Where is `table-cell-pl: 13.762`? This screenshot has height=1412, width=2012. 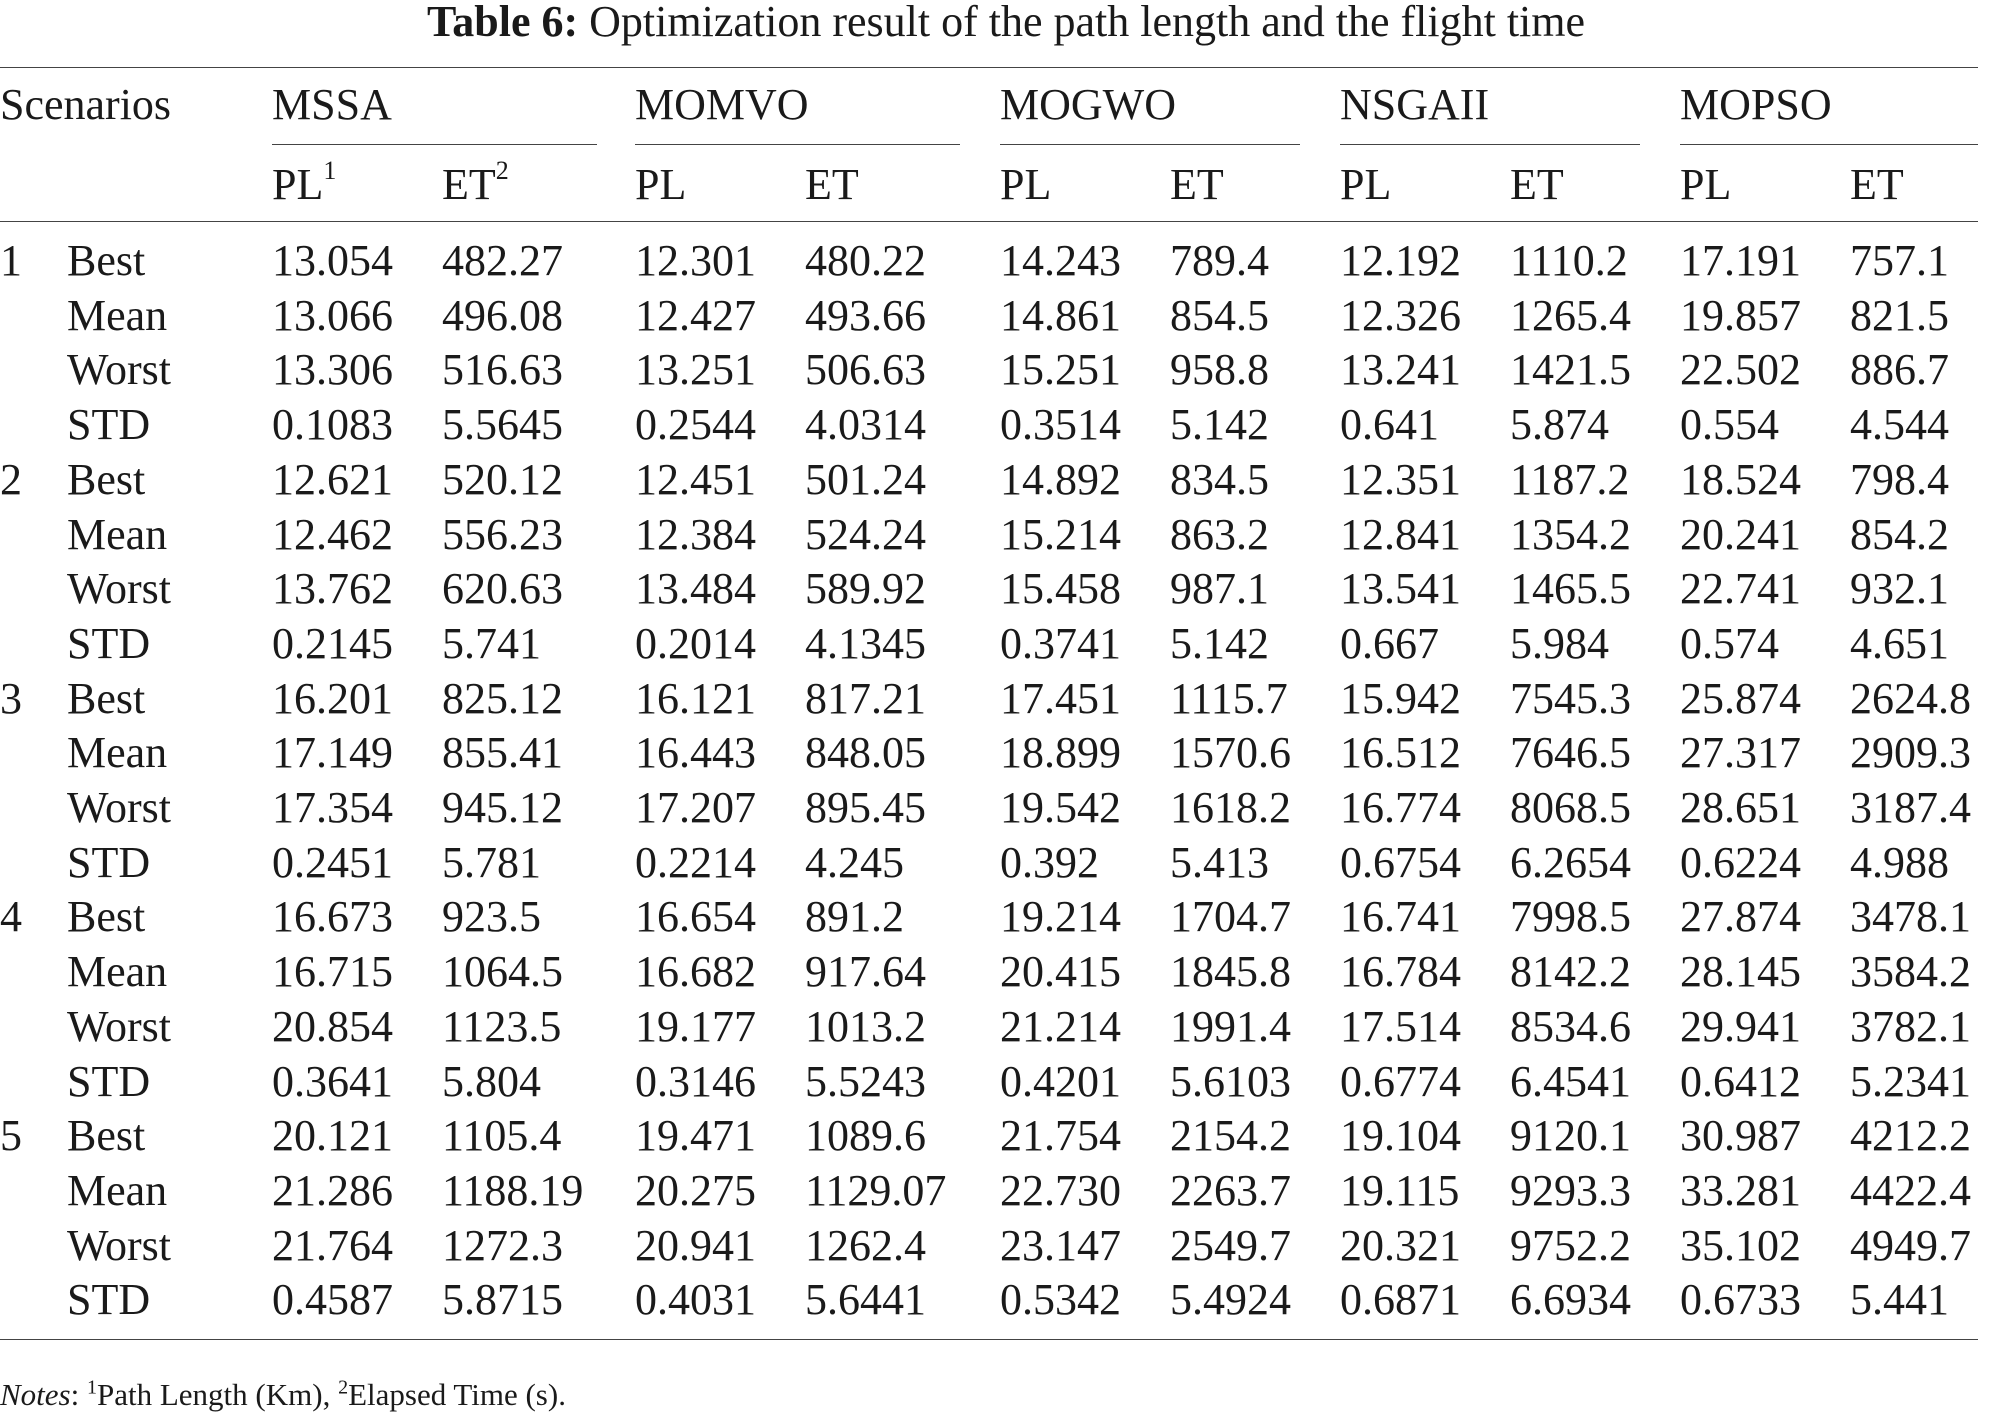
table-cell-pl: 13.762 is located at coordinates (332, 588).